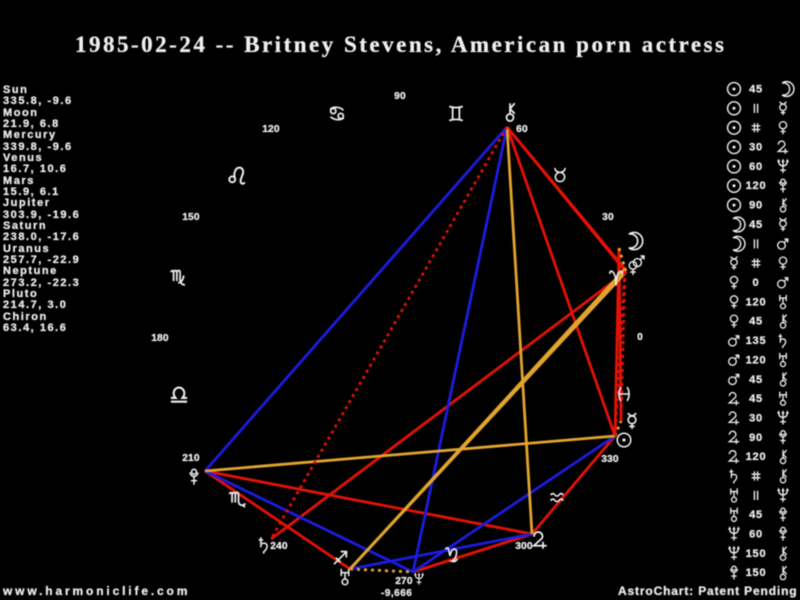 This screenshot has width=800, height=600. I want to click on svg-text: 16.7, 10.6, so click(35, 169).